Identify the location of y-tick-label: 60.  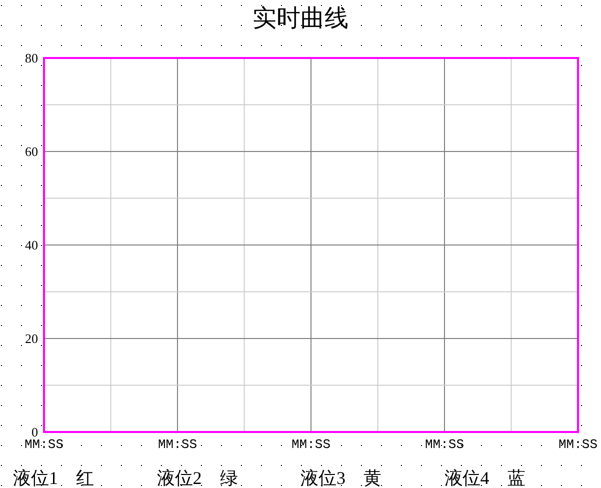
(31, 152).